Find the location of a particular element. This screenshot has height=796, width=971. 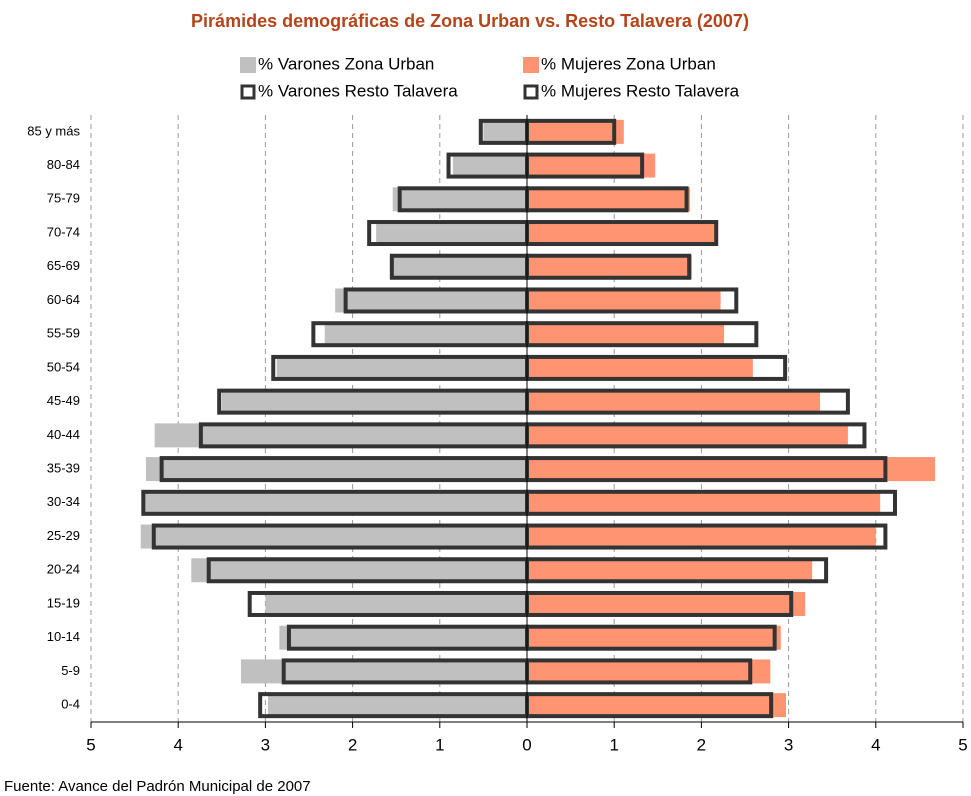

y-tick-label: 45-49 is located at coordinates (63, 400).